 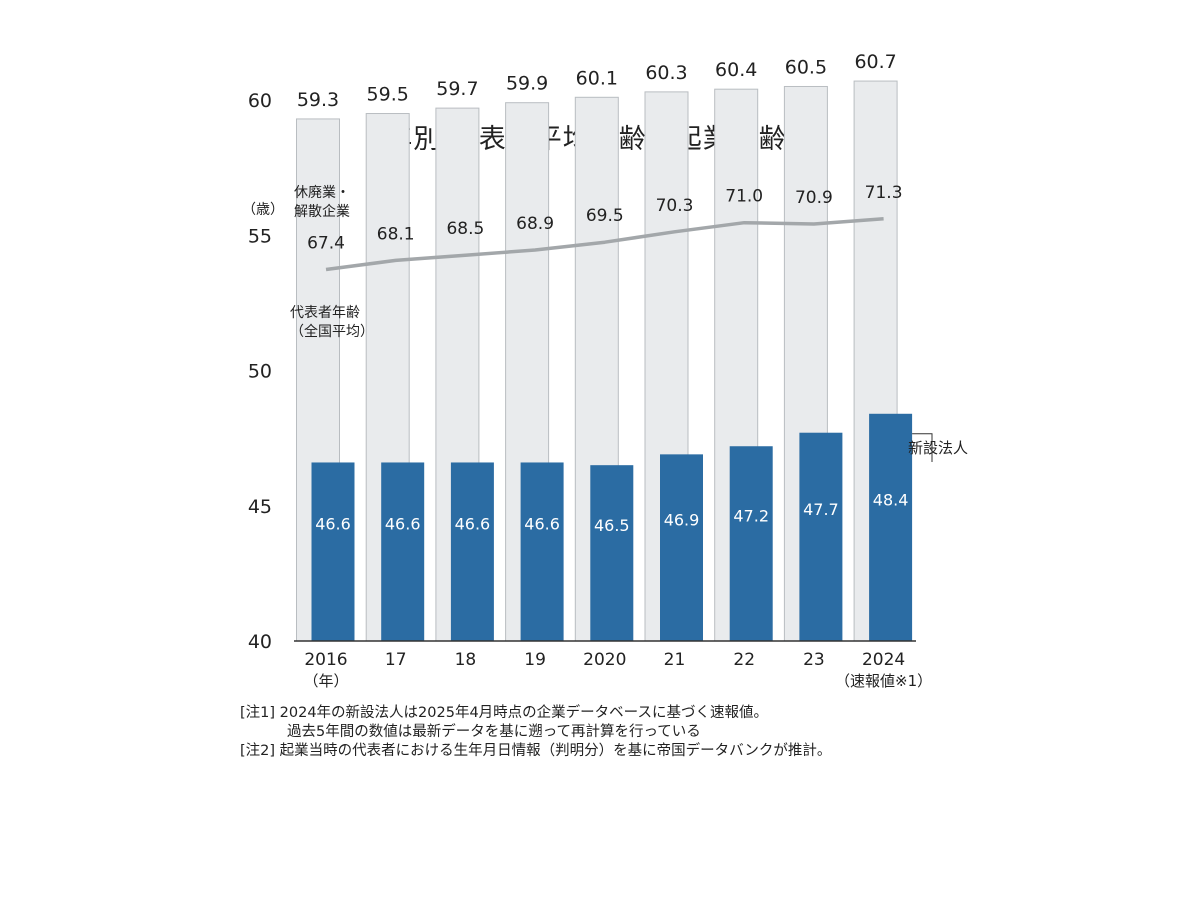 What do you see at coordinates (260, 372) in the screenshot?
I see `y-tick-label: 50` at bounding box center [260, 372].